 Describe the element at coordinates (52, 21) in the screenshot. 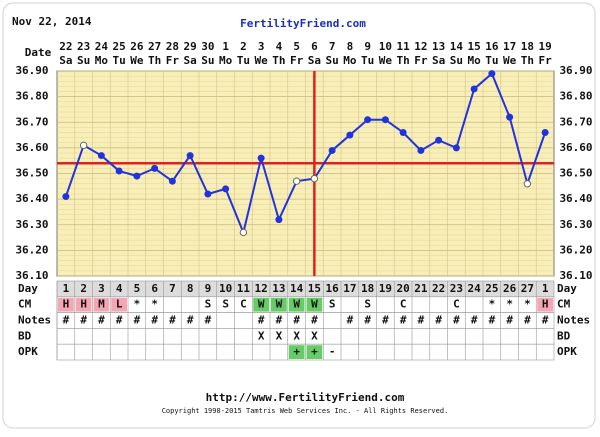

I see `header-date: Nov 22, 2014` at that location.